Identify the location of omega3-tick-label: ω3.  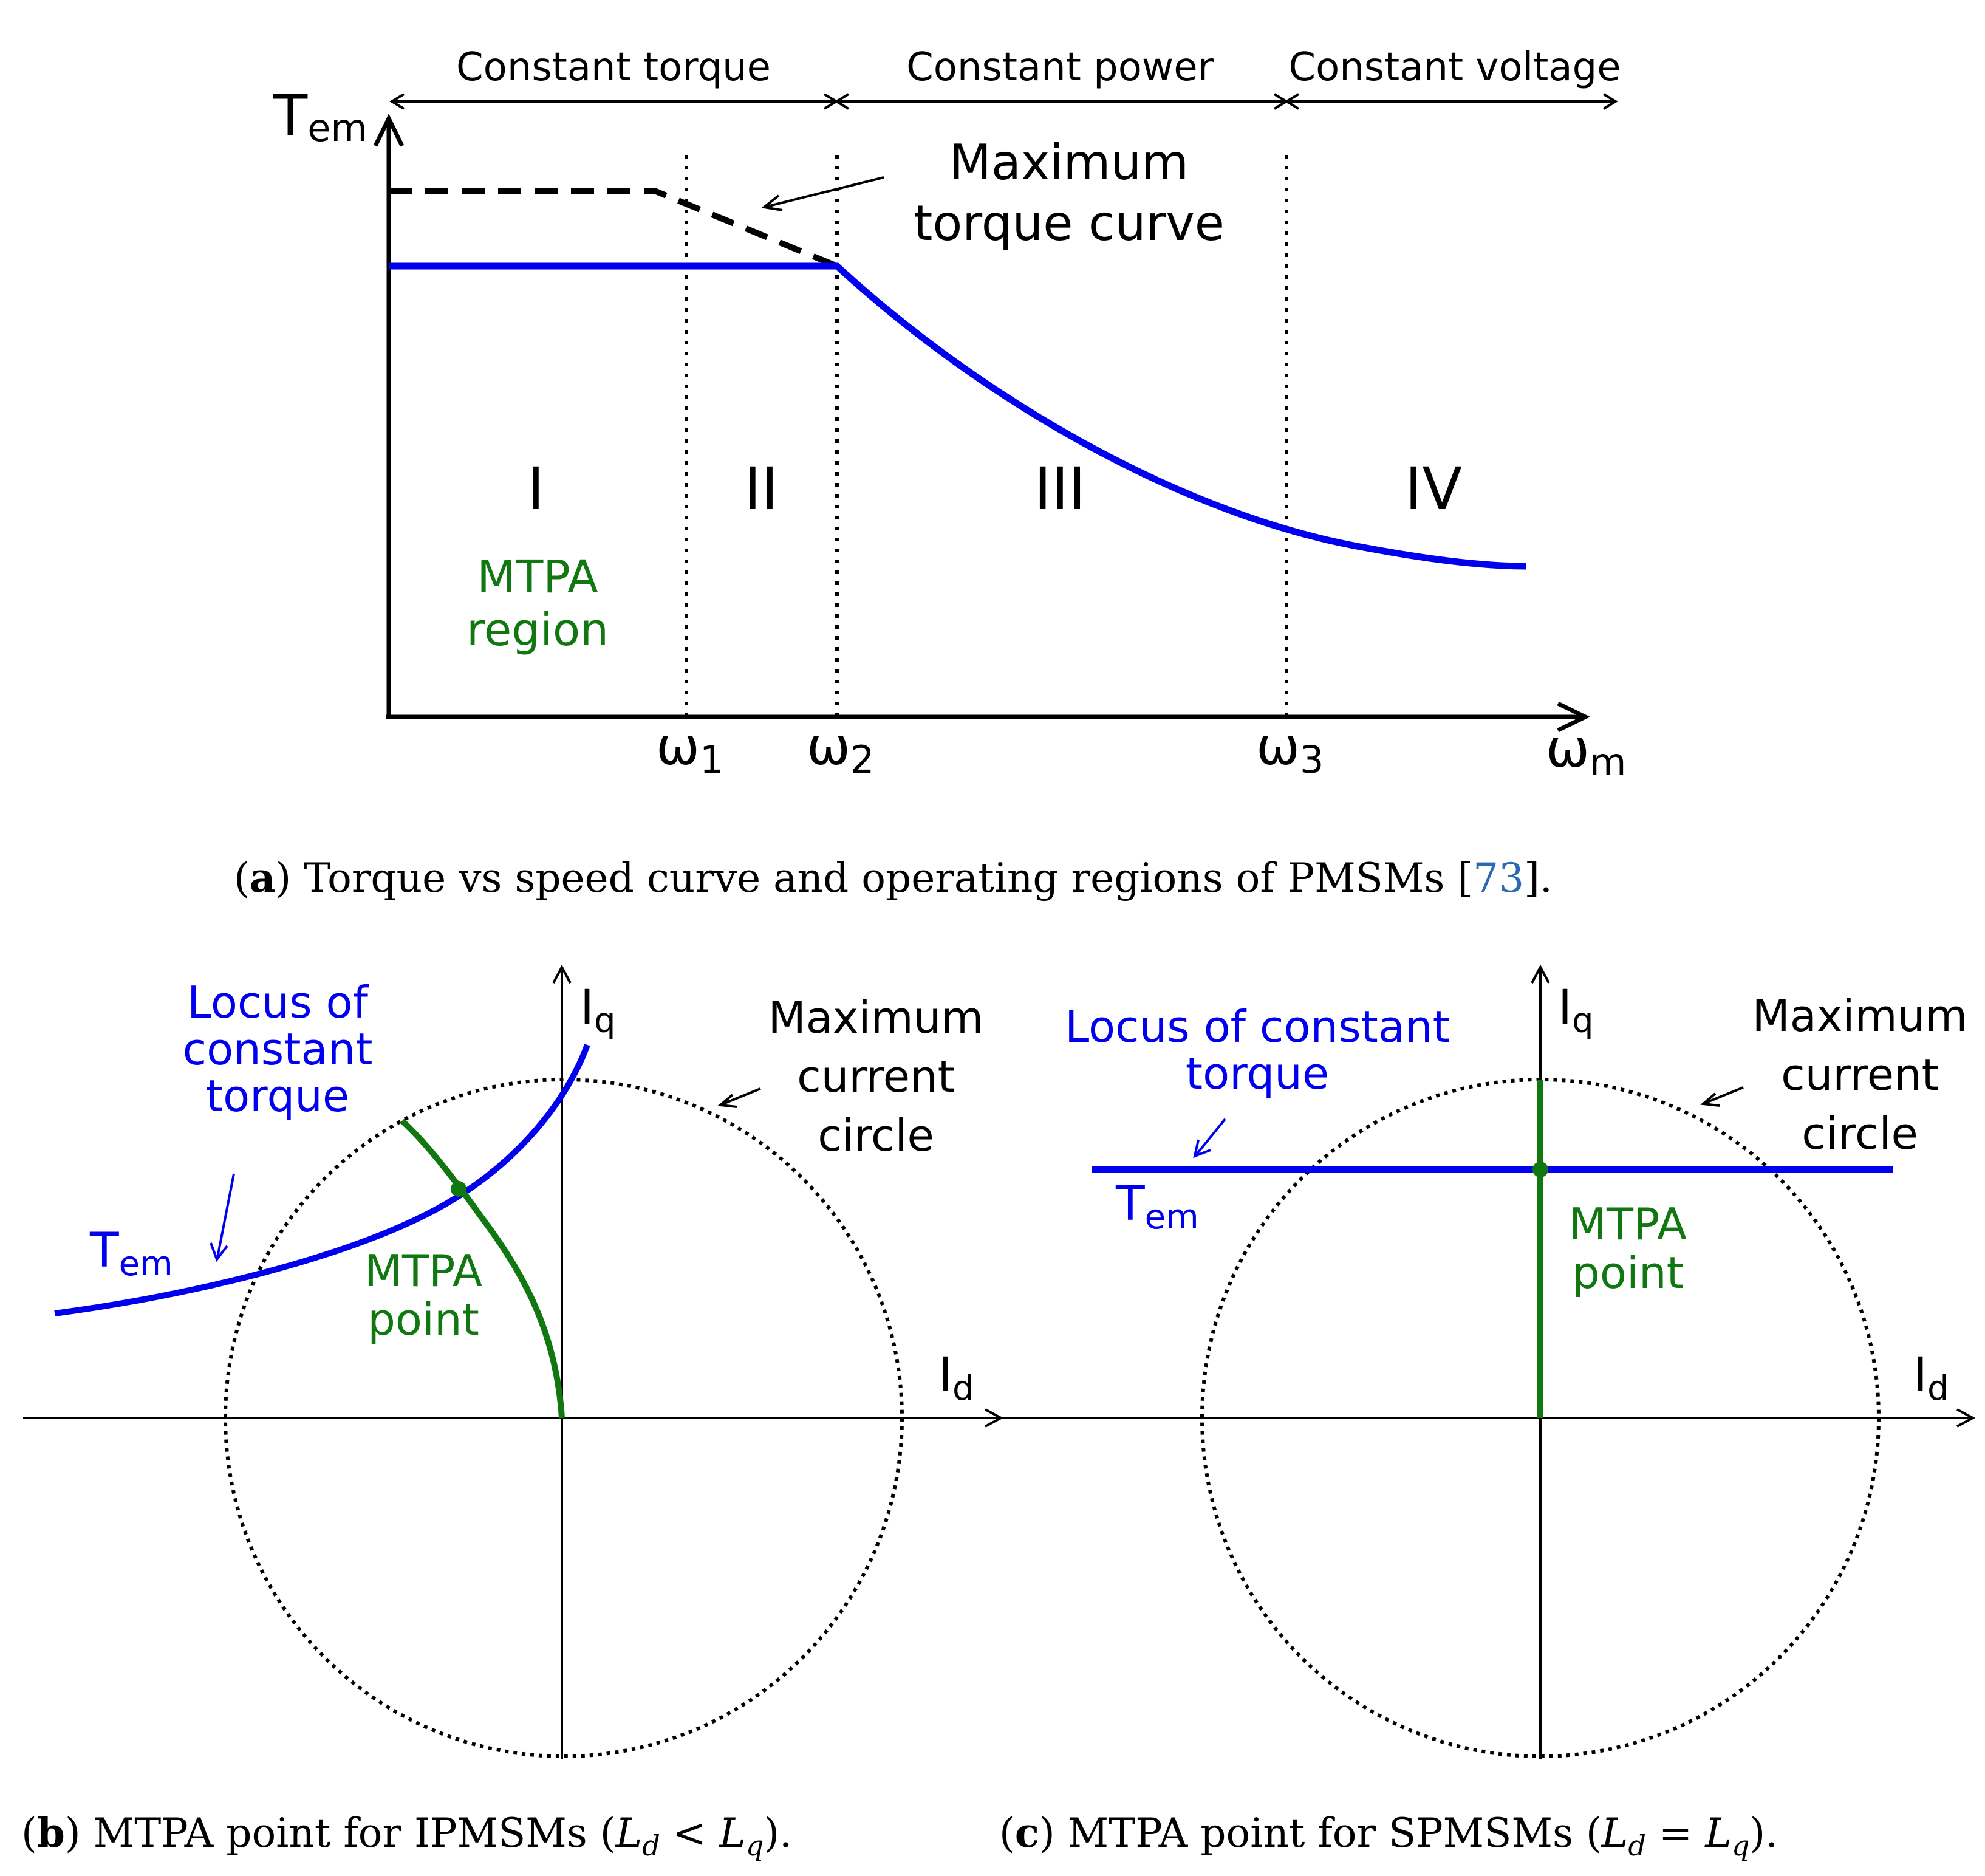
(1290, 749).